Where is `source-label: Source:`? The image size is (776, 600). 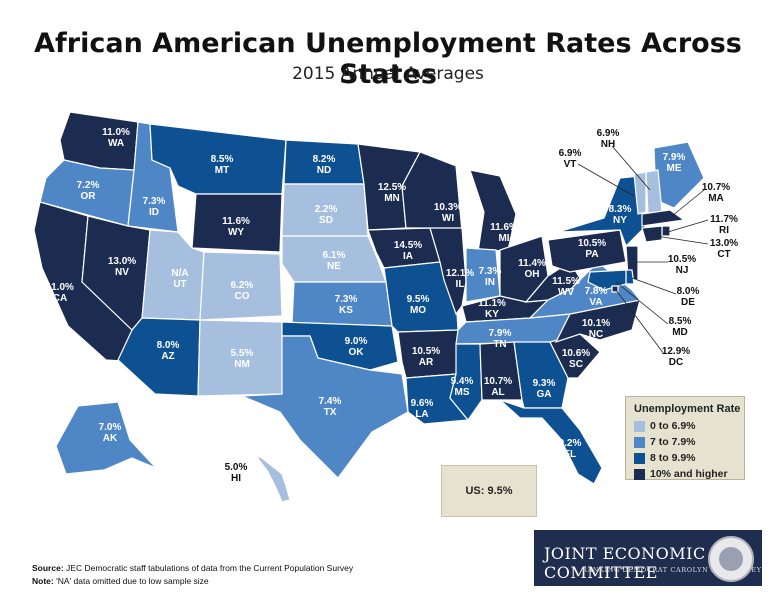
source-label: Source: is located at coordinates (48, 568).